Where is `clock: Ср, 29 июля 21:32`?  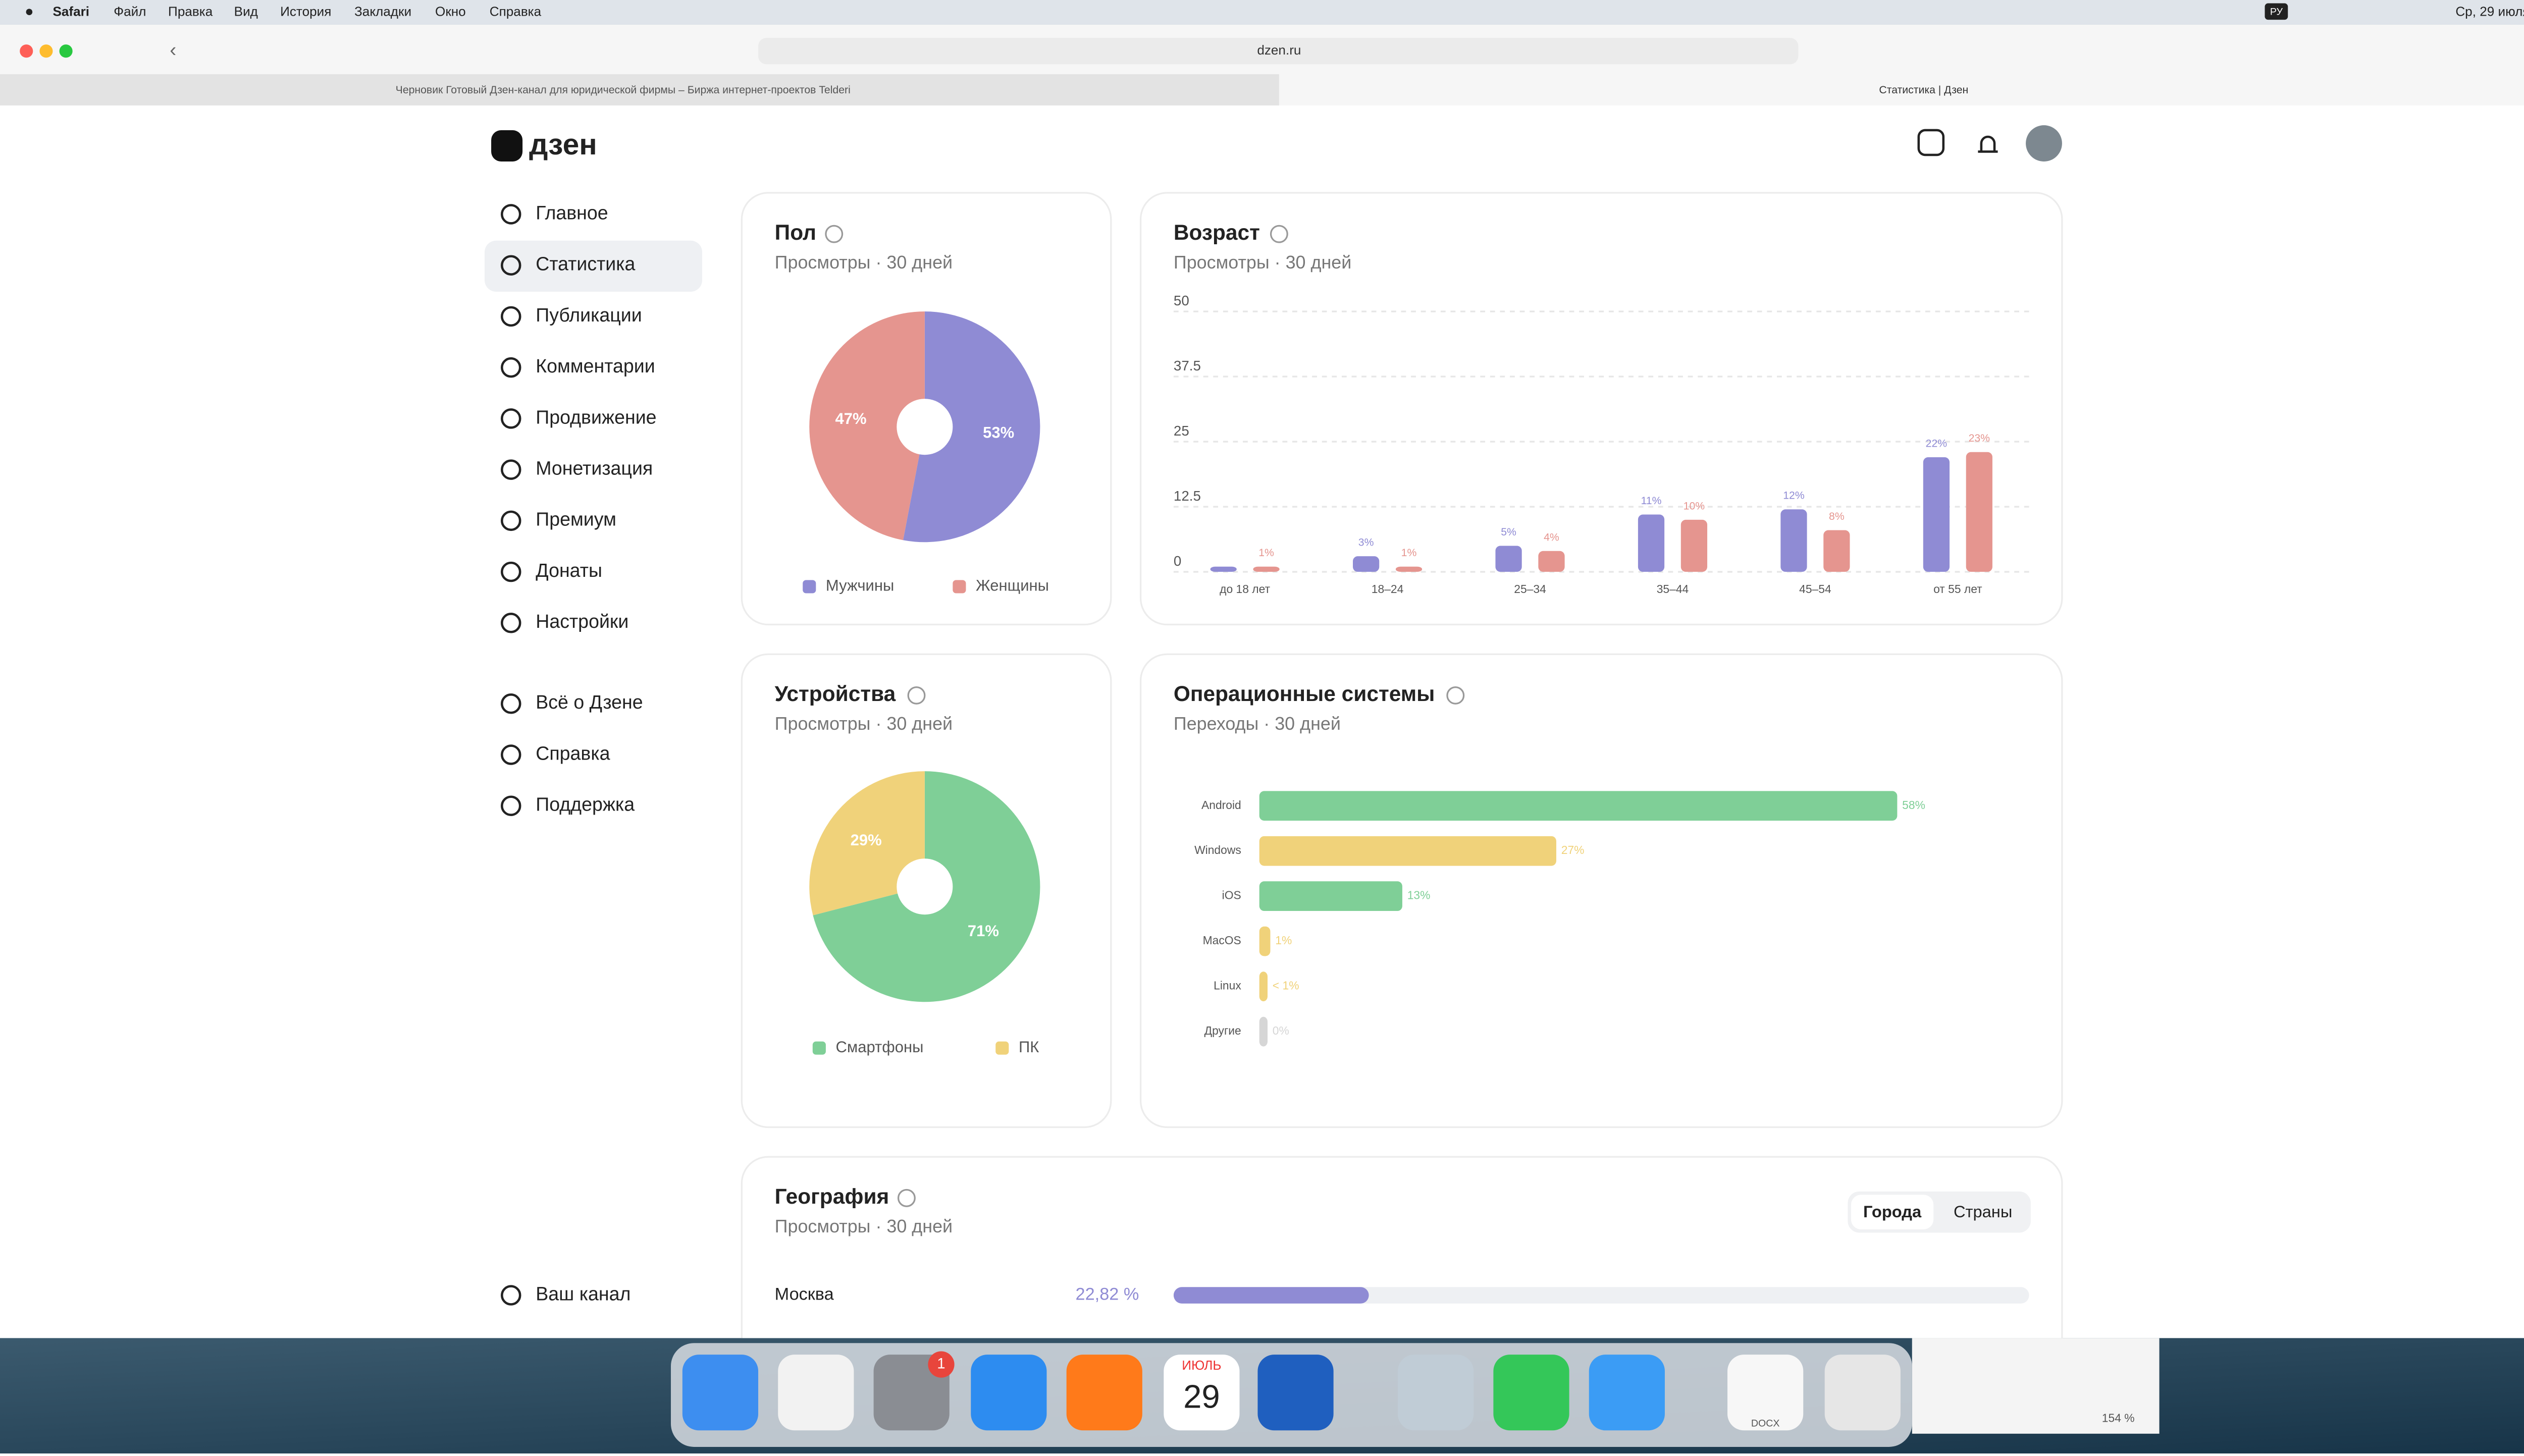 clock: Ср, 29 июля 21:32 is located at coordinates (2490, 12).